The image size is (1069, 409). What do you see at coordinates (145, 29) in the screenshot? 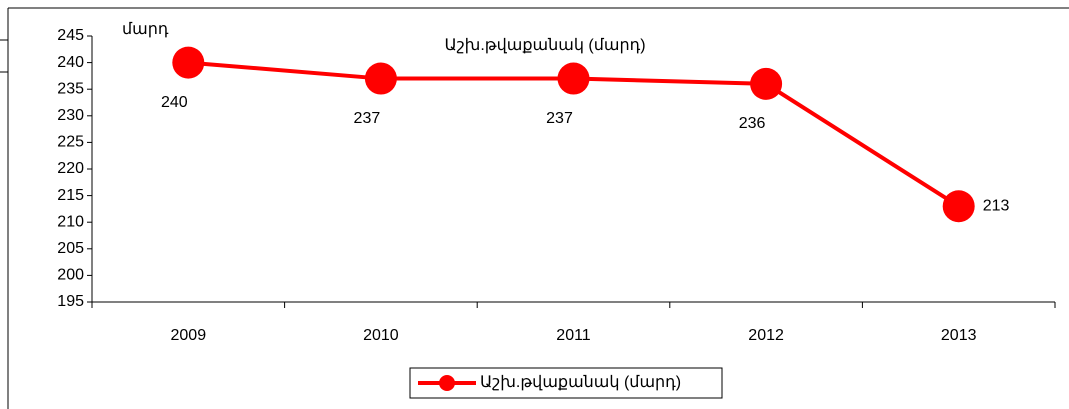
I see `y-axis-label: մարդ` at bounding box center [145, 29].